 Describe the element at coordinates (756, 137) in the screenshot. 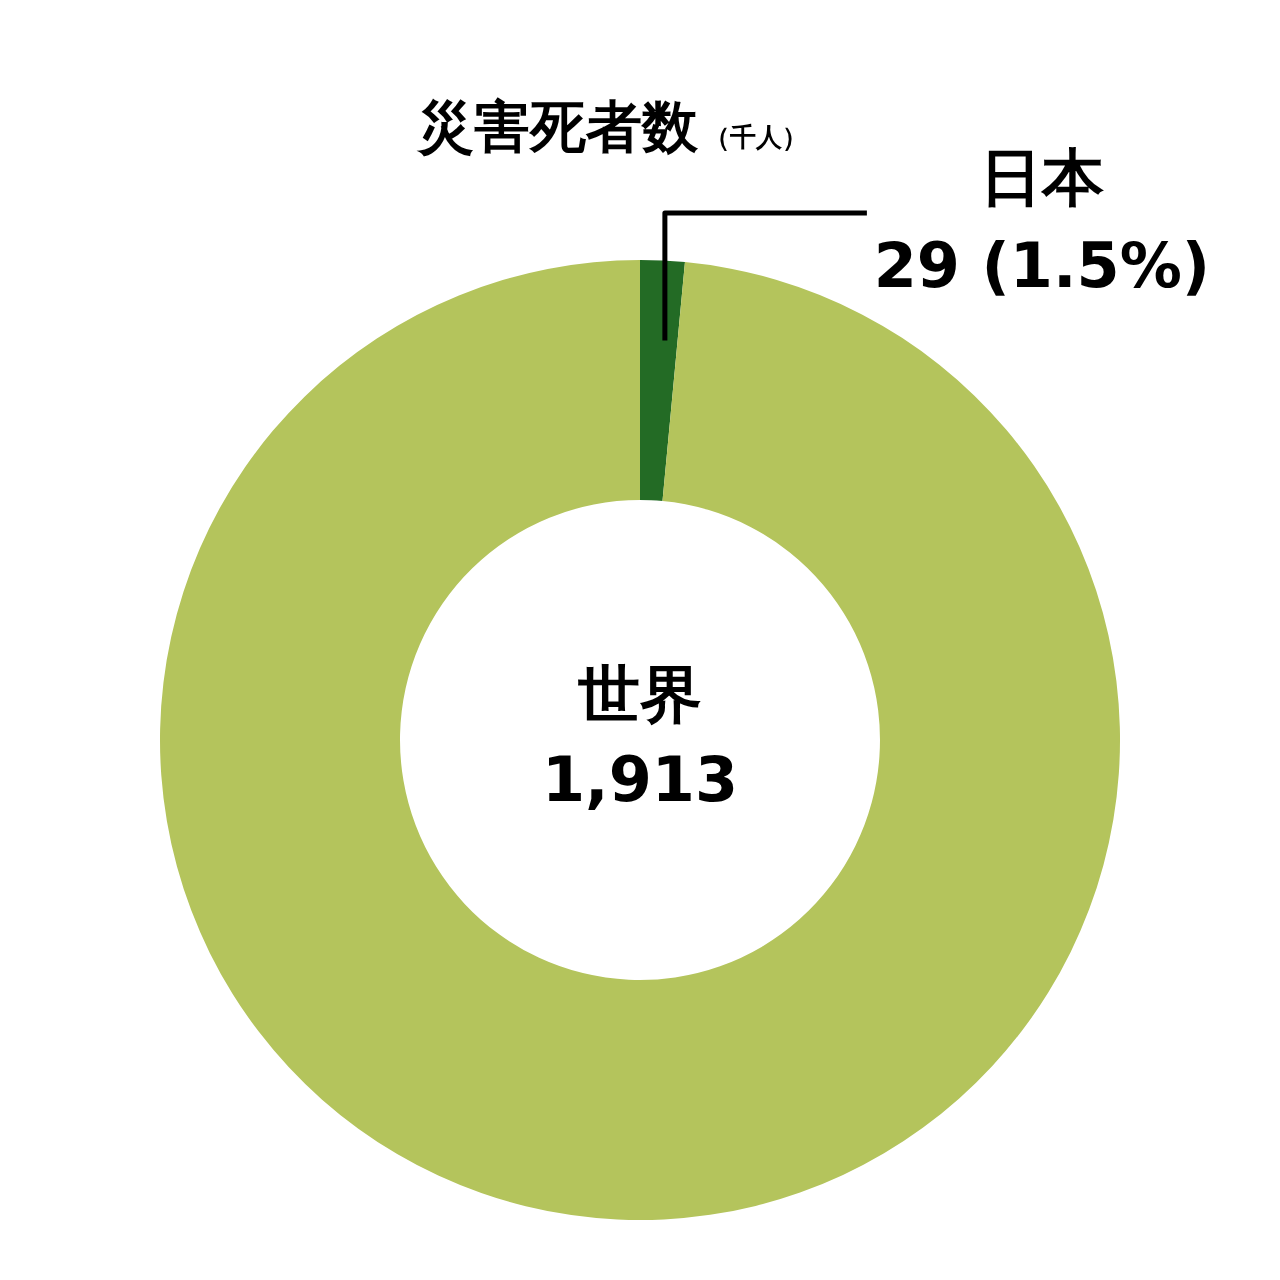

I see `chart-subtitle: （千人）` at that location.